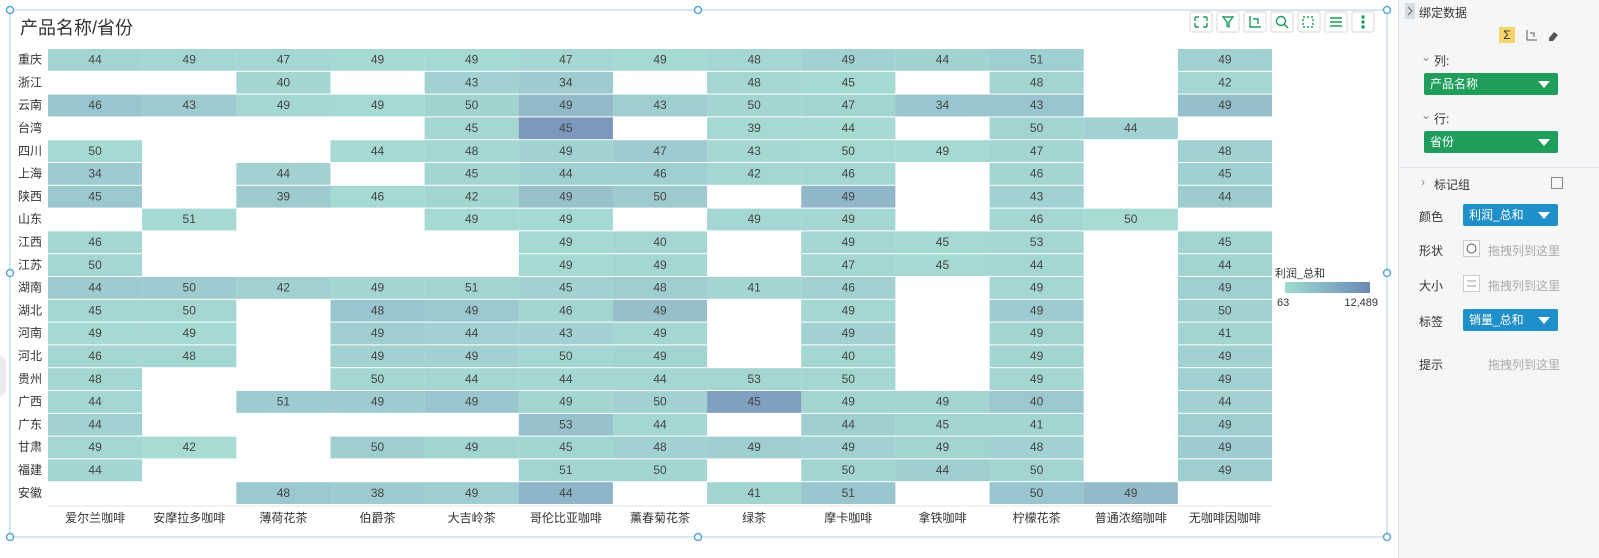 The width and height of the screenshot is (1599, 558). Describe the element at coordinates (1471, 248) in the screenshot. I see `shape-icon` at that location.